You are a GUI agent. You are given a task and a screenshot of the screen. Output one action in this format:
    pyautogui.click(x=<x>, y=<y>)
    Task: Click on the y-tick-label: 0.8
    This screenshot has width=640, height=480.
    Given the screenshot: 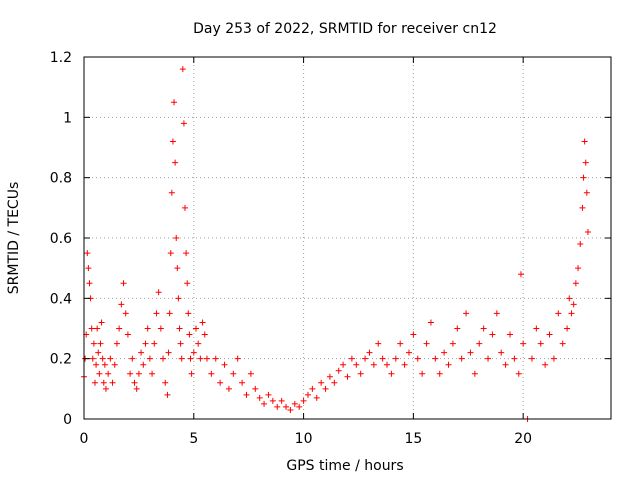 What is the action you would take?
    pyautogui.click(x=61, y=179)
    